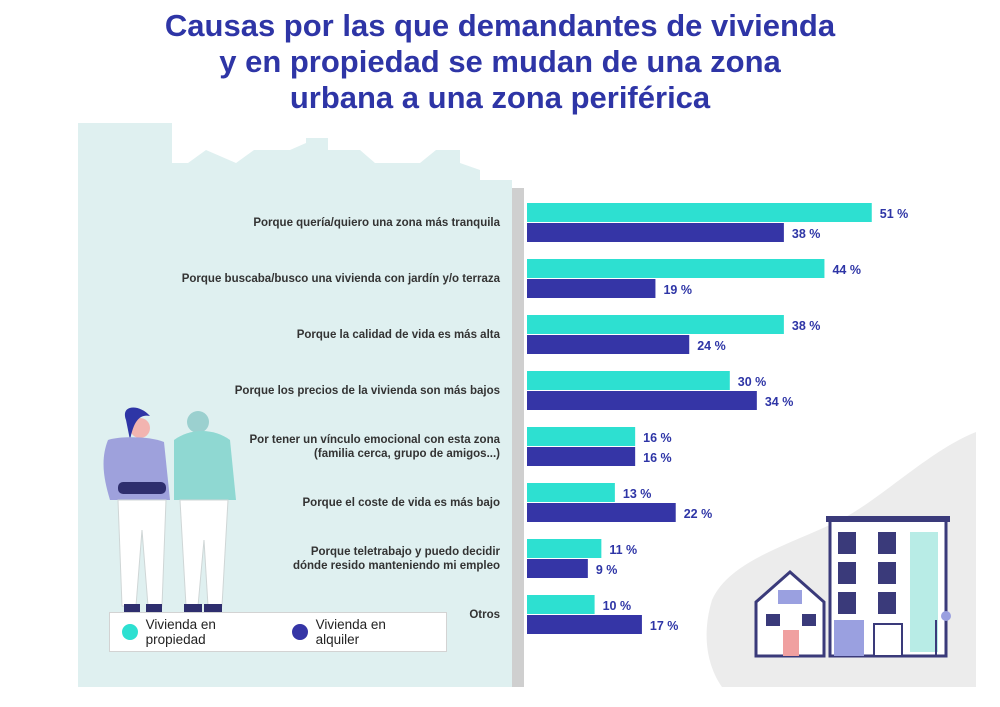 The image size is (1000, 707). I want to click on legend-item-alquiler: Vivienda en alquiler, so click(361, 632).